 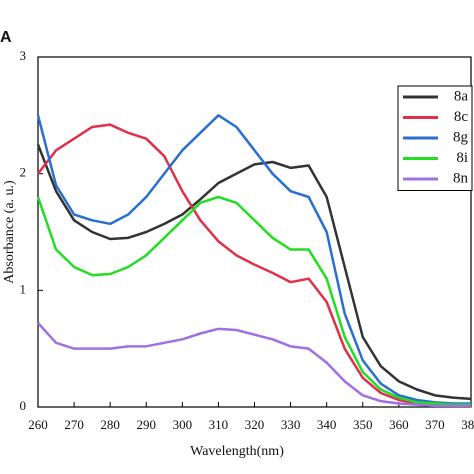 I want to click on x-tick-label: 370, so click(x=435, y=424).